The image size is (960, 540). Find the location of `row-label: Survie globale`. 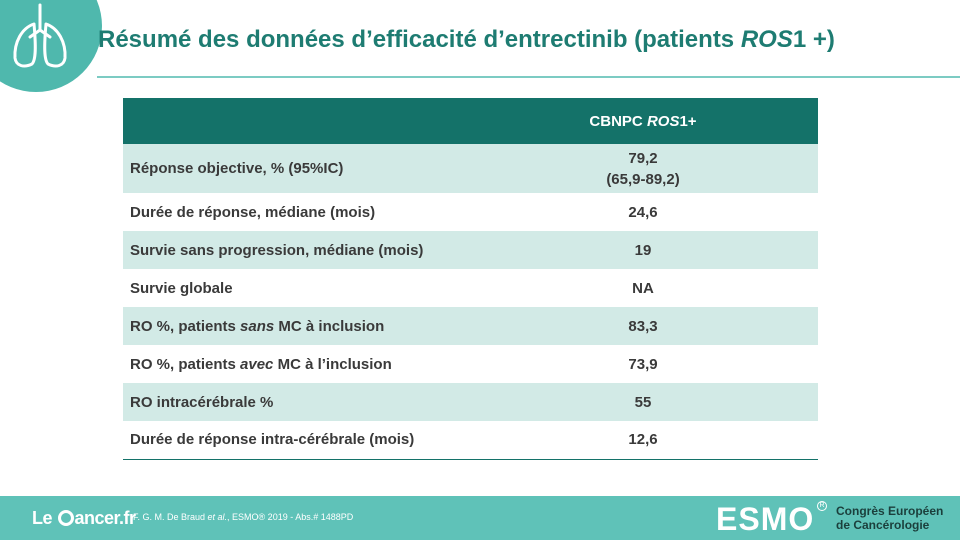

row-label: Survie globale is located at coordinates (295, 288).